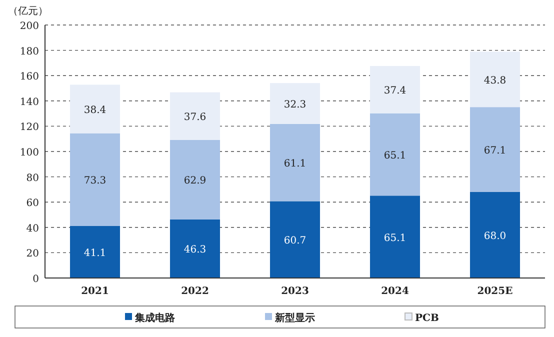 The image size is (554, 337). Describe the element at coordinates (28, 11) in the screenshot. I see `y-axis-title: （亿元）` at that location.